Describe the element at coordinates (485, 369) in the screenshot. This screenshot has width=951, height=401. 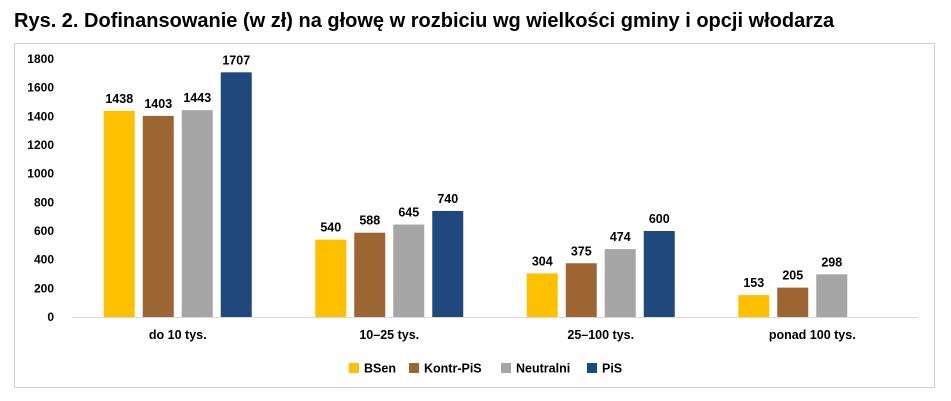
I see `legend: BSen Kontr-PiS Neutralni PiS` at that location.